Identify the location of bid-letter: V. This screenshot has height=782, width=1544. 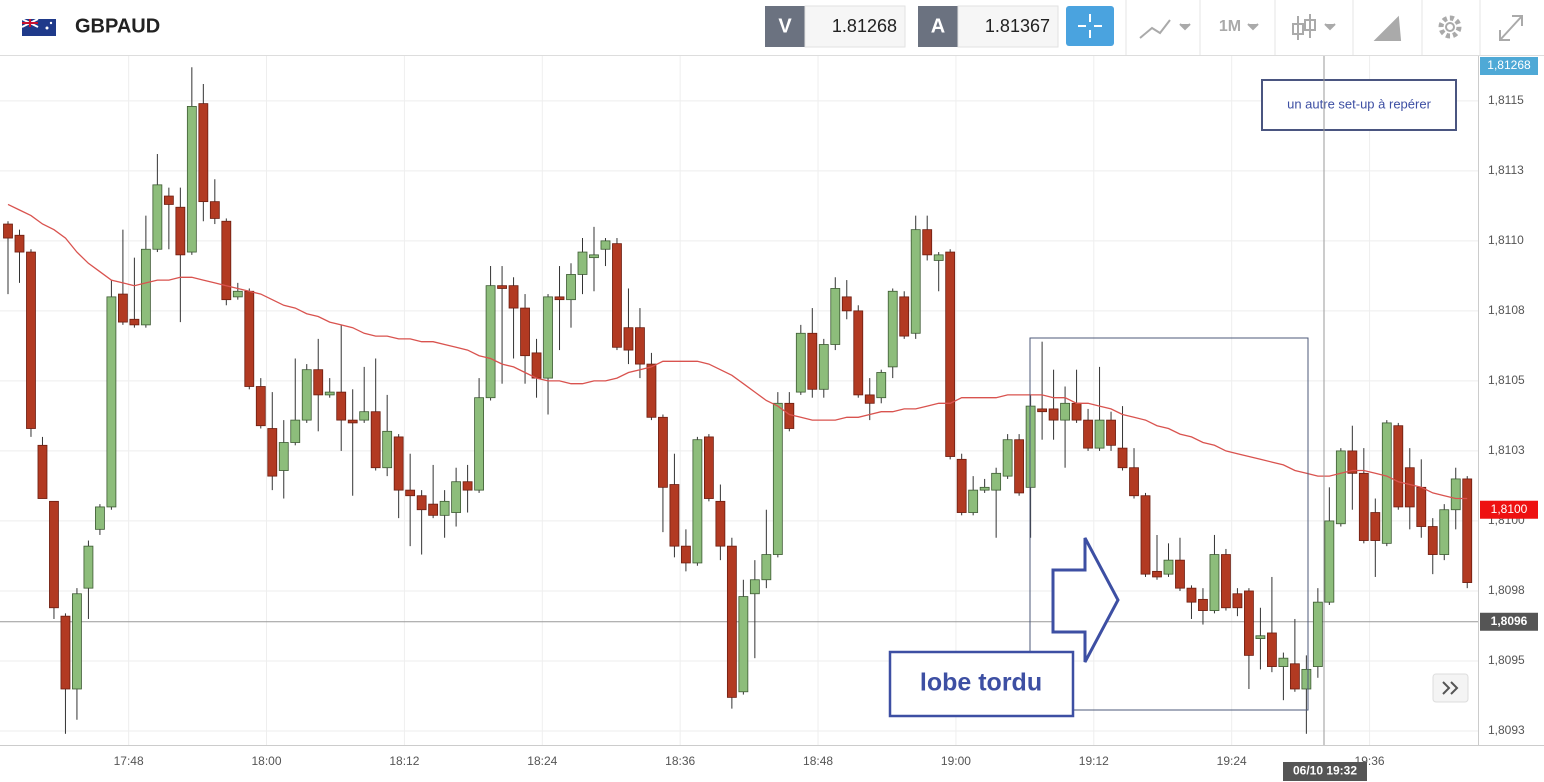
(785, 26).